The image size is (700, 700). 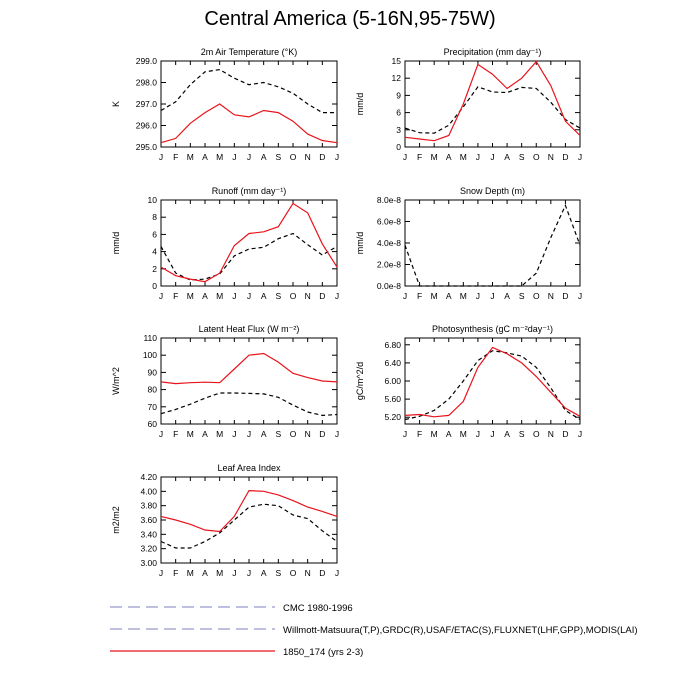 I want to click on panel-title: Latent Heat Flux (W m⁻²), so click(x=249, y=329).